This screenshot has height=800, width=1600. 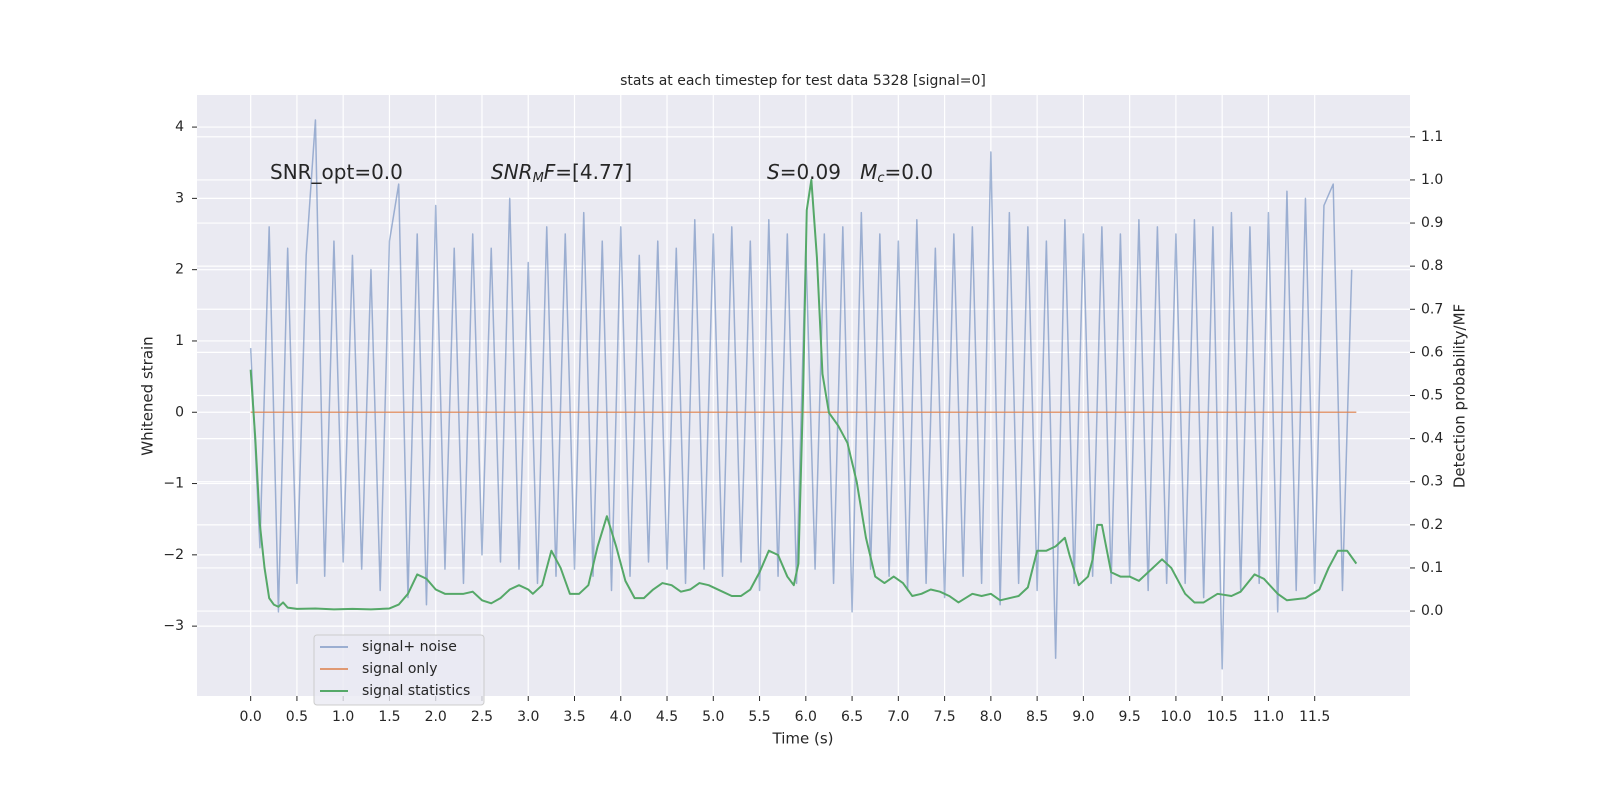 What do you see at coordinates (179, 341) in the screenshot?
I see `y-tick-label: 1` at bounding box center [179, 341].